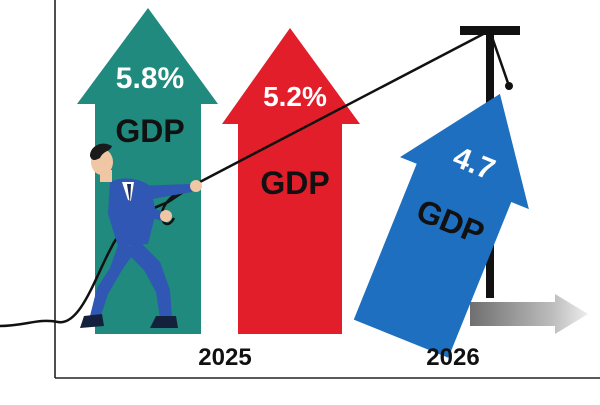 This screenshot has width=600, height=405. What do you see at coordinates (141, 235) in the screenshot?
I see `businessman-figure` at bounding box center [141, 235].